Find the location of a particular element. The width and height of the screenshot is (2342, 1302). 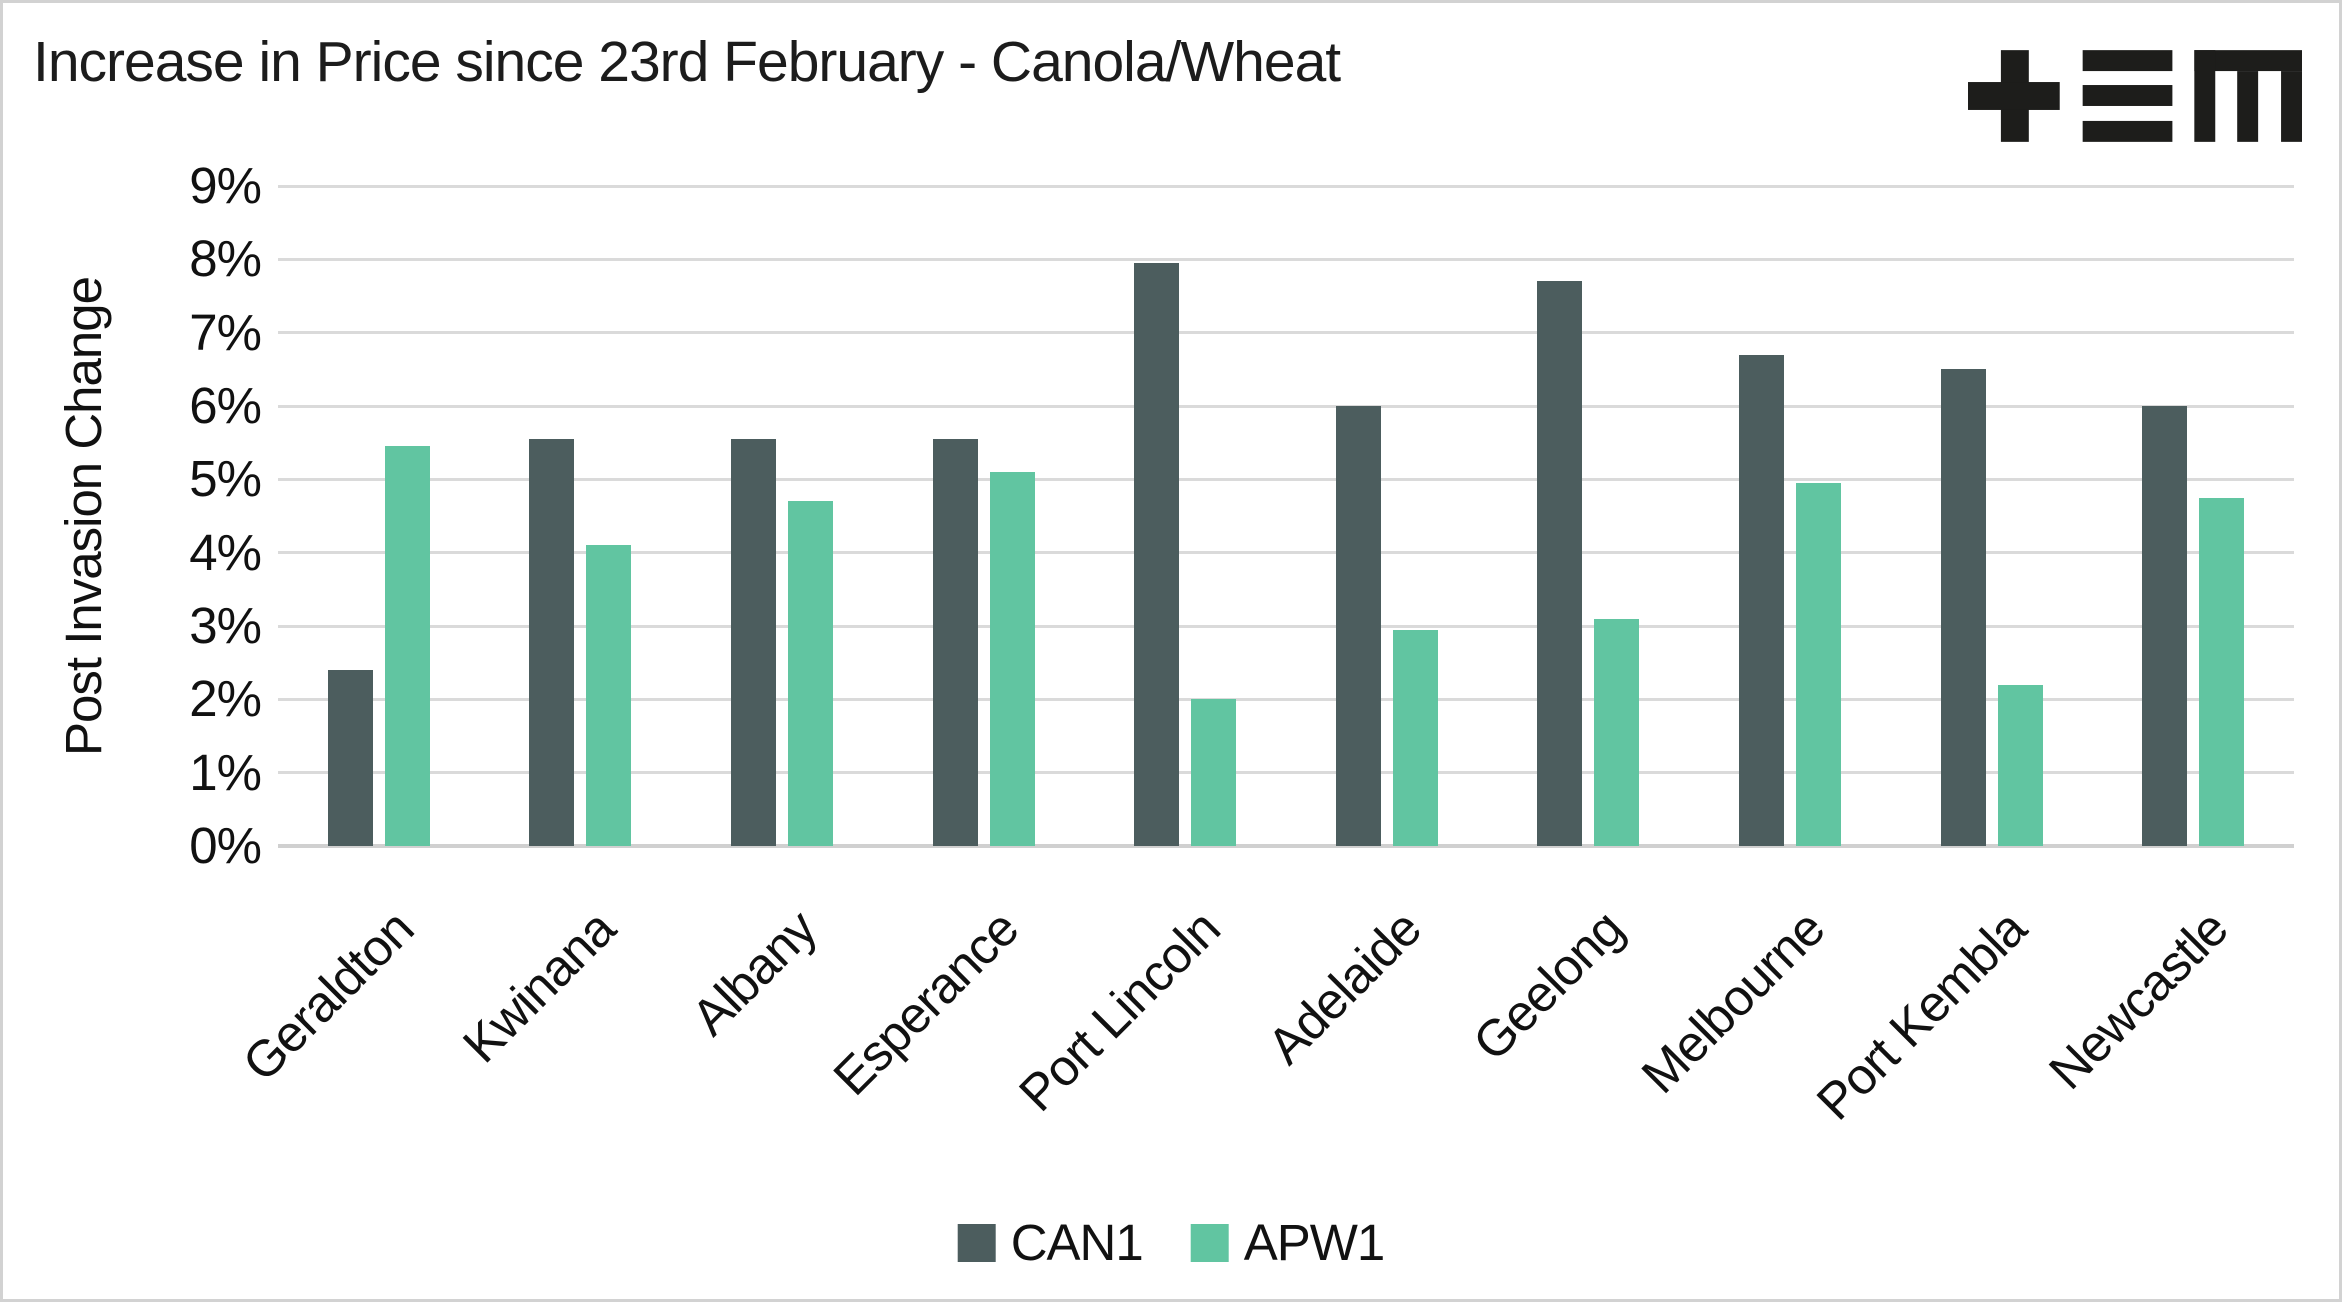

x-label-kwinana: Kwinana is located at coordinates (538, 986).